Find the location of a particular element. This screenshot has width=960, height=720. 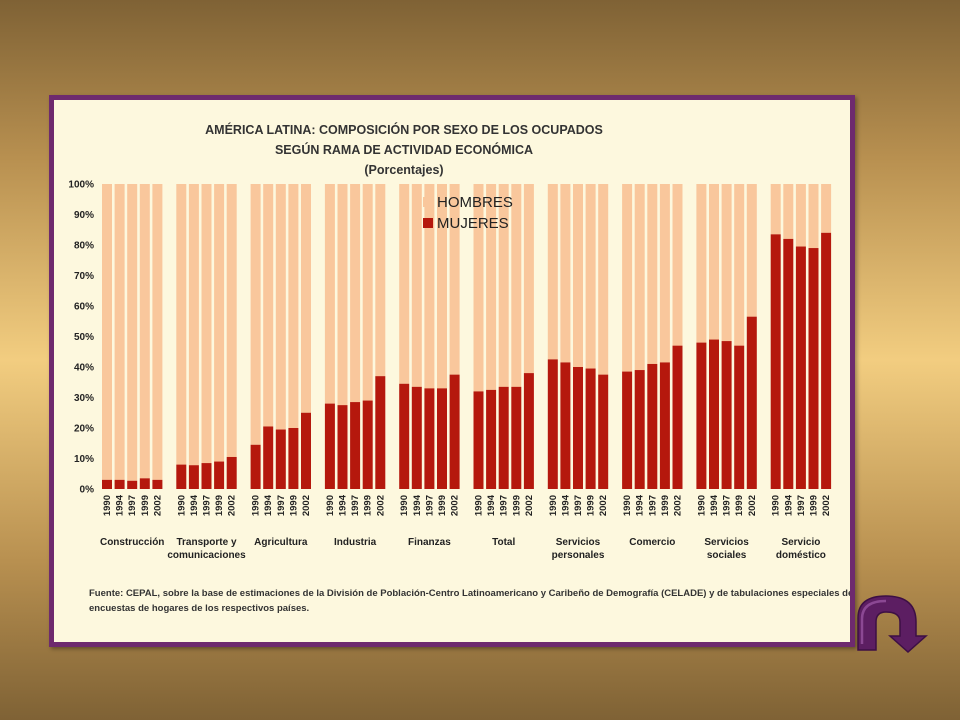

y-tick-label: 20% is located at coordinates (84, 429).